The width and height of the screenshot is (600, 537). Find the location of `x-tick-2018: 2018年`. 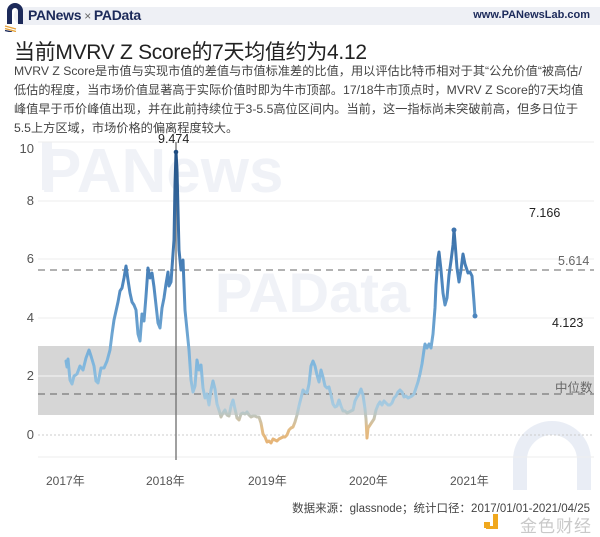

x-tick-2018: 2018年 is located at coordinates (165, 481).